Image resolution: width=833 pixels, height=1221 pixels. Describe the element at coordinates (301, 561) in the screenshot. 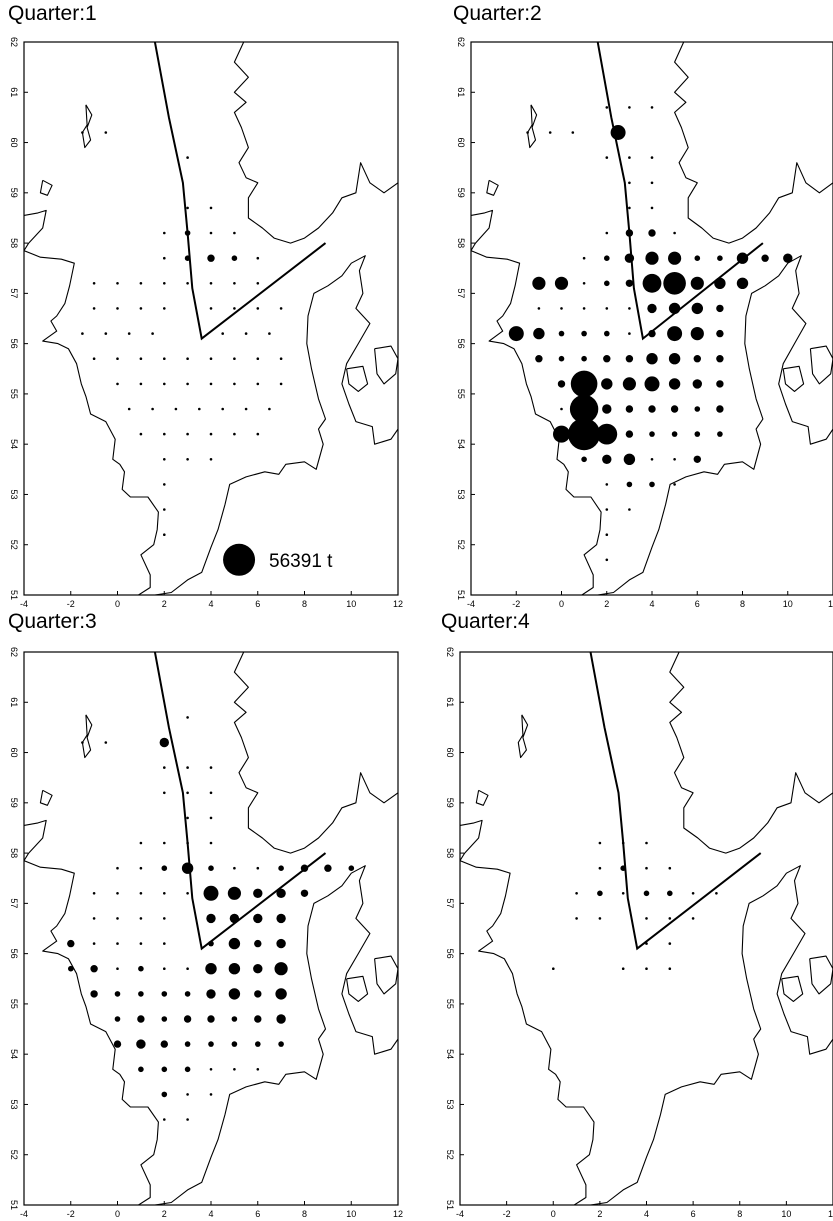

I see `legend-label: 56391 t` at that location.